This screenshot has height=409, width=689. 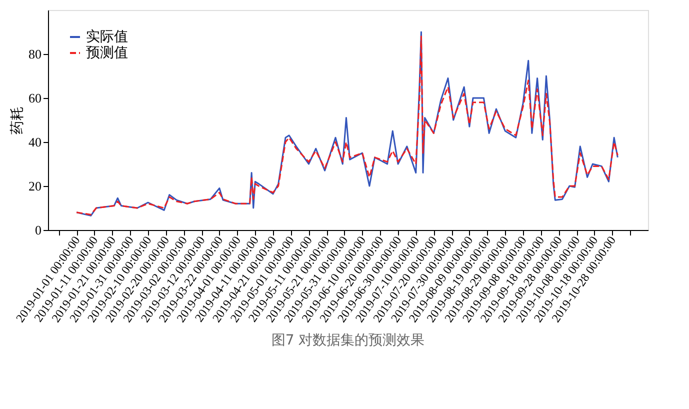 What do you see at coordinates (35, 186) in the screenshot?
I see `y-tick-label: 20` at bounding box center [35, 186].